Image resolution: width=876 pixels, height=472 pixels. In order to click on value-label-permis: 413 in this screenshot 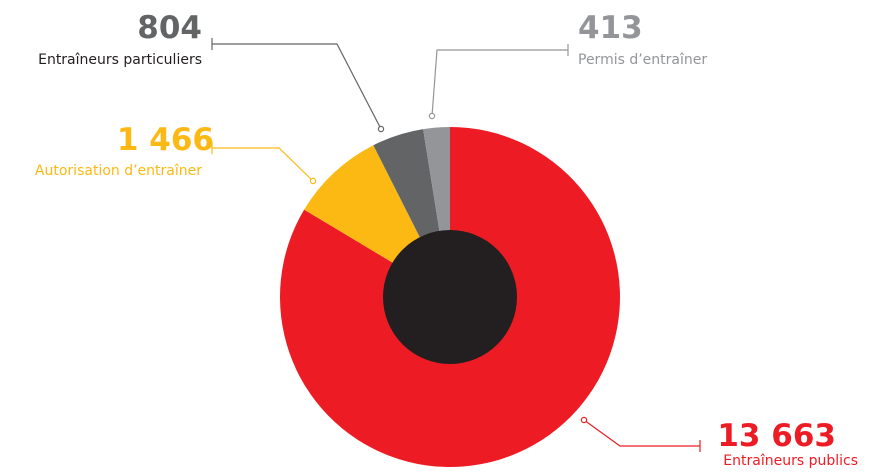, I will do `click(610, 28)`.